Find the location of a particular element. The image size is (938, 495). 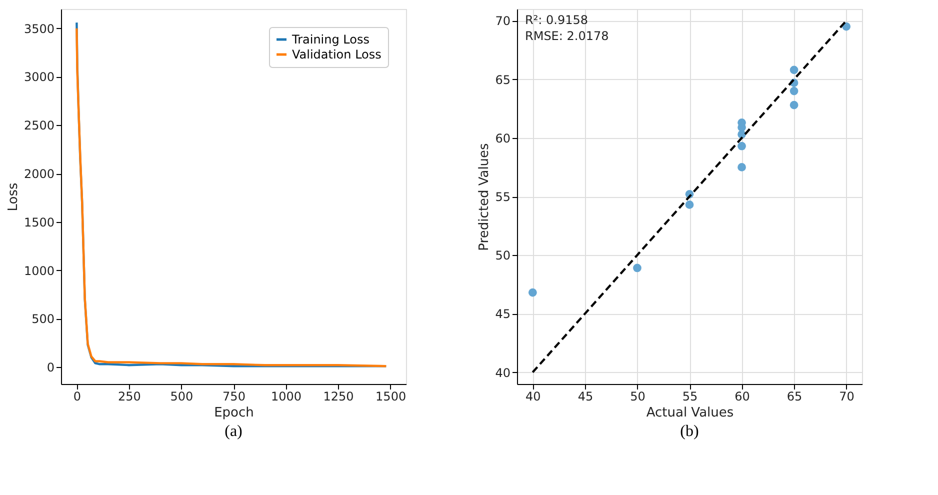

x-tick-label: 65 is located at coordinates (794, 397).